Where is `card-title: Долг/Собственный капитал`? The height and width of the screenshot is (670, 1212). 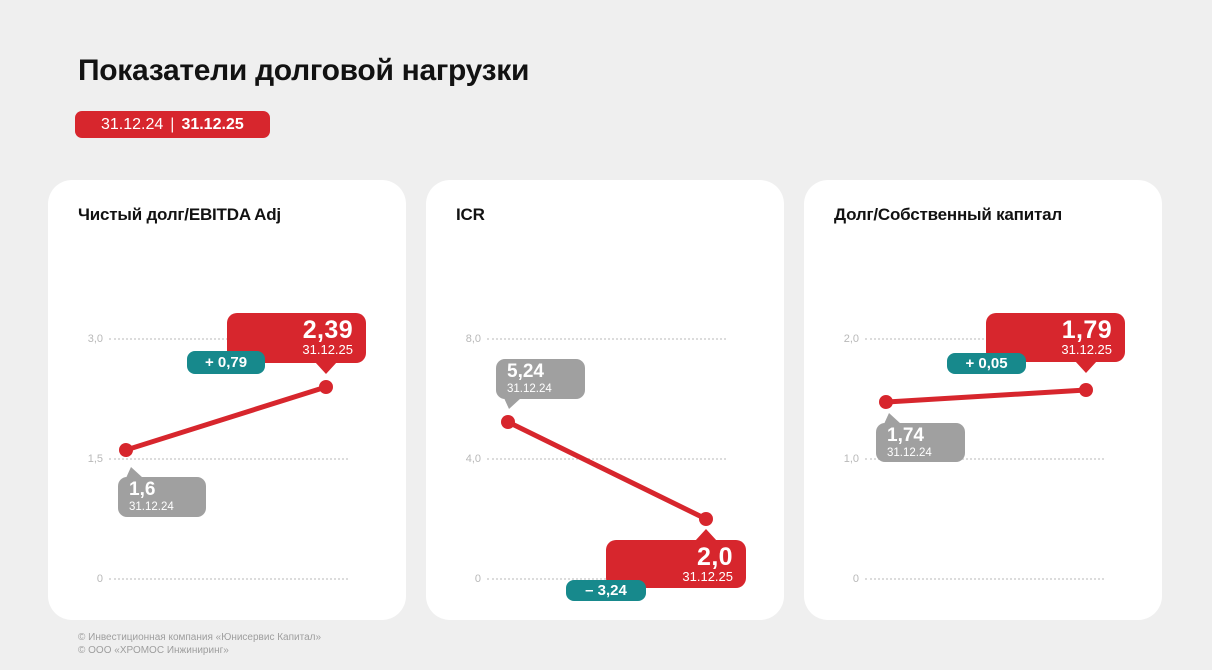
card-title: Долг/Собственный капитал is located at coordinates (948, 214).